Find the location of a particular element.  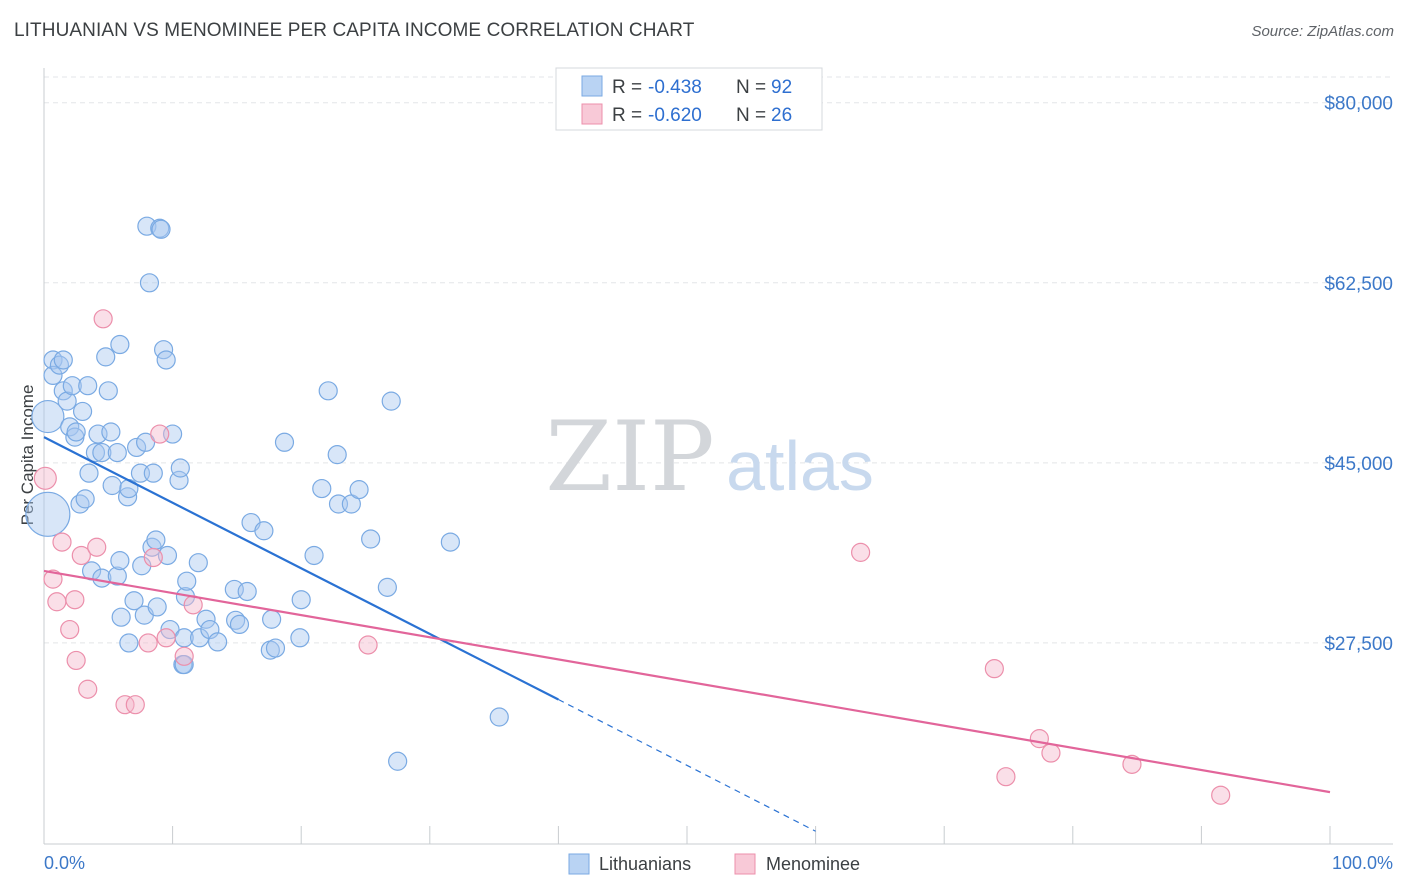

legend-n-value-2: 26 is located at coordinates (781, 115).